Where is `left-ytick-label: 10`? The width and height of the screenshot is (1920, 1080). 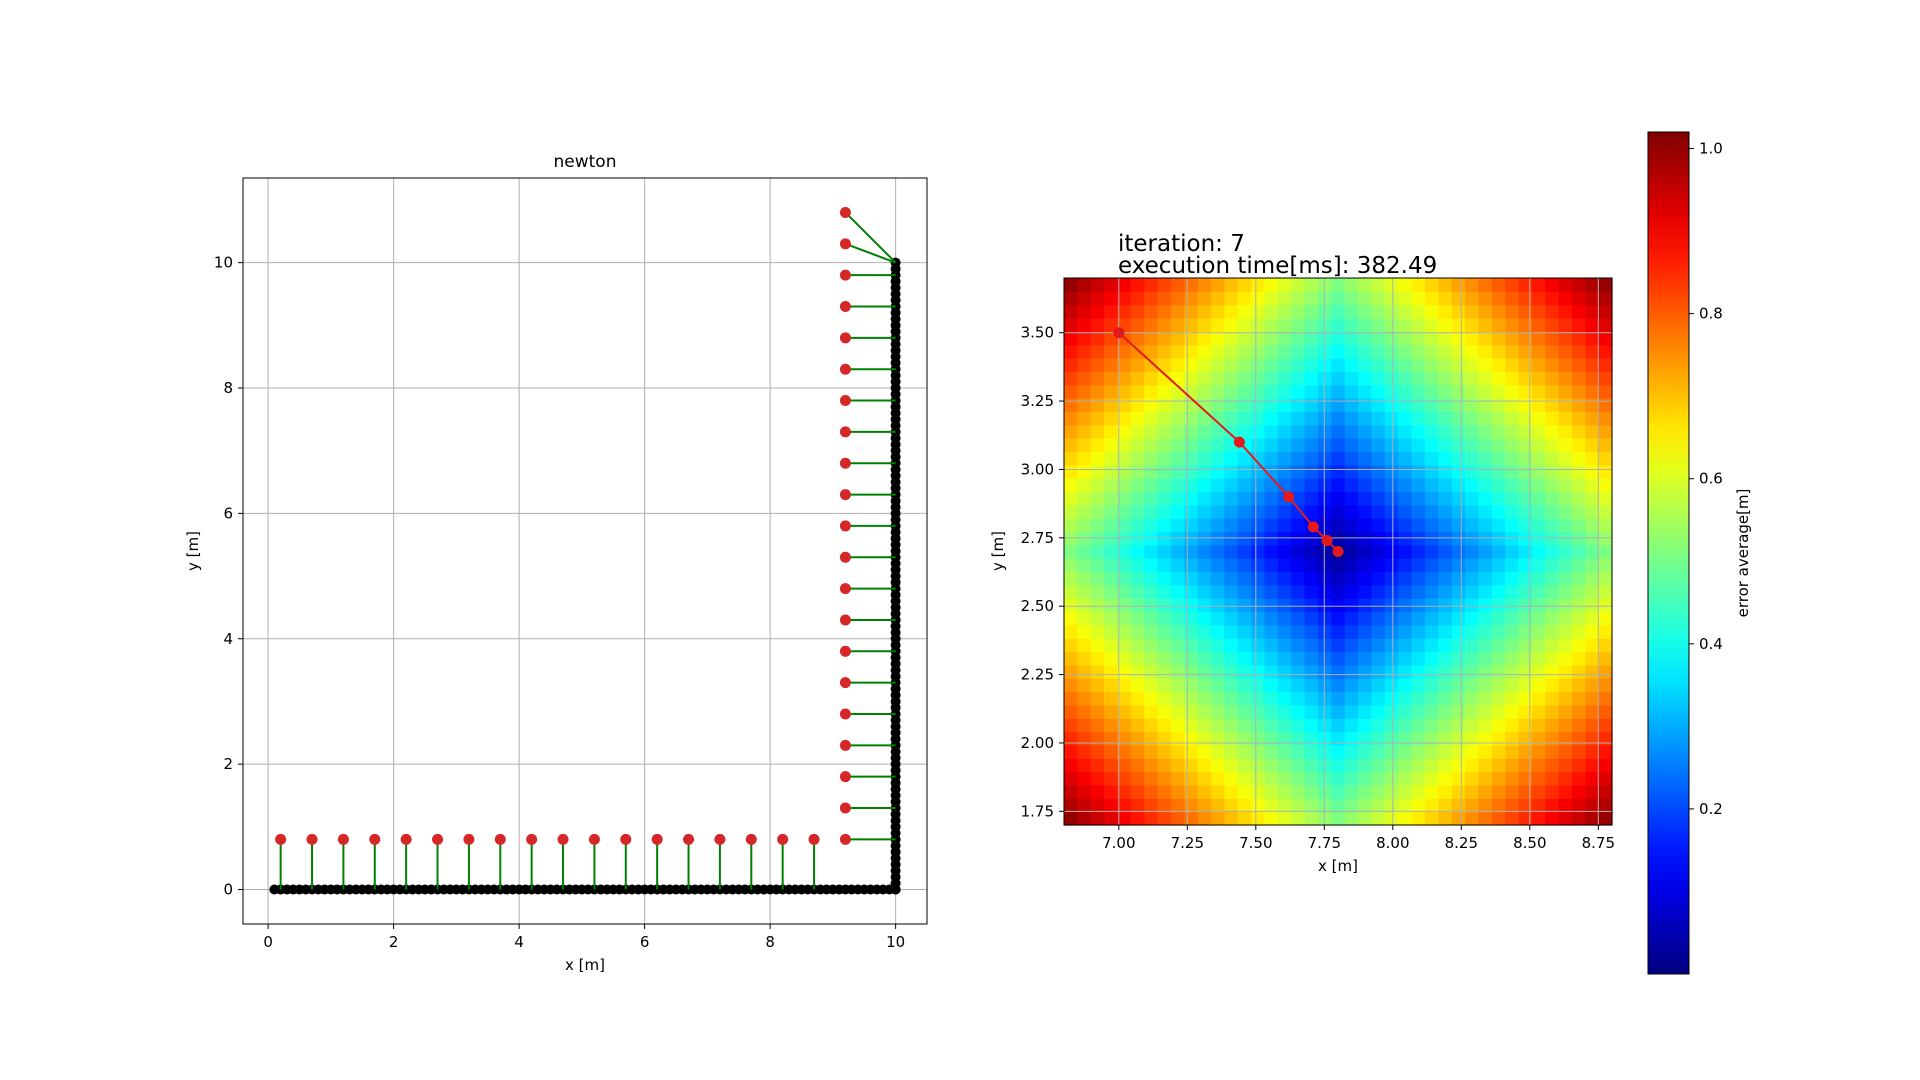 left-ytick-label: 10 is located at coordinates (223, 263).